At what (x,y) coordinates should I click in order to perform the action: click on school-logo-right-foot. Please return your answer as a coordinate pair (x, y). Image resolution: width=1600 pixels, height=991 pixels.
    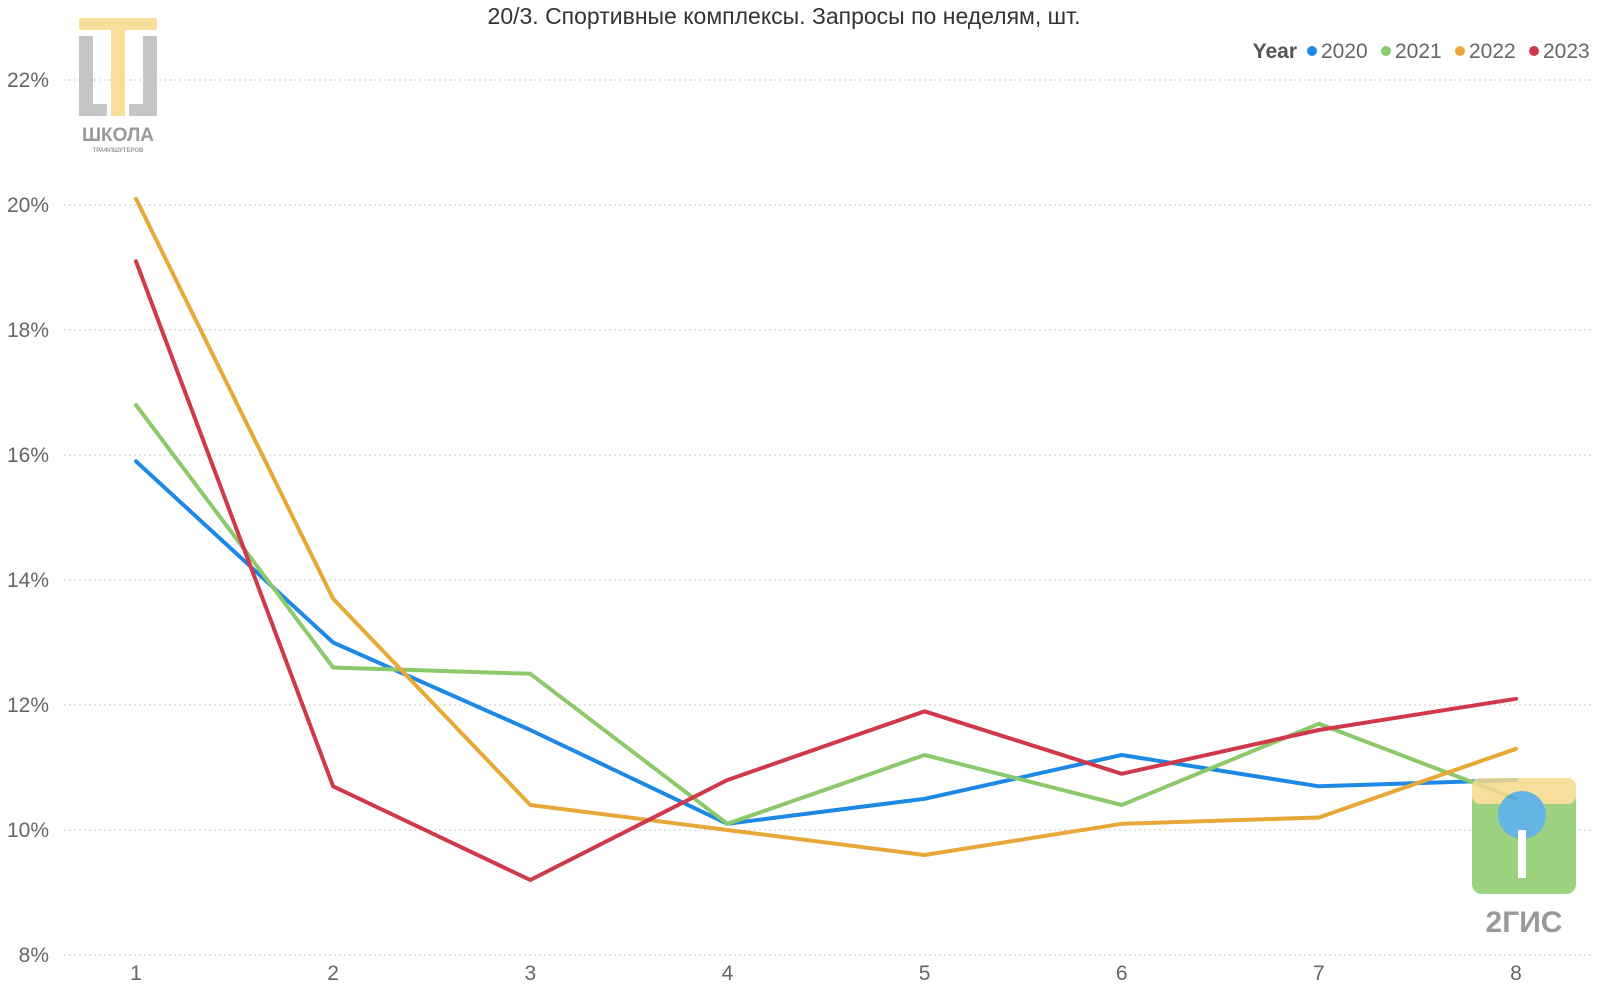
    Looking at the image, I should click on (143, 110).